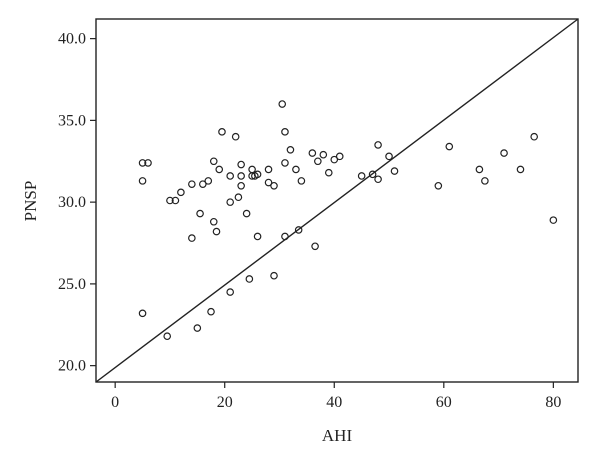 The height and width of the screenshot is (459, 600). What do you see at coordinates (115, 402) in the screenshot?
I see `x-tick-label: 0` at bounding box center [115, 402].